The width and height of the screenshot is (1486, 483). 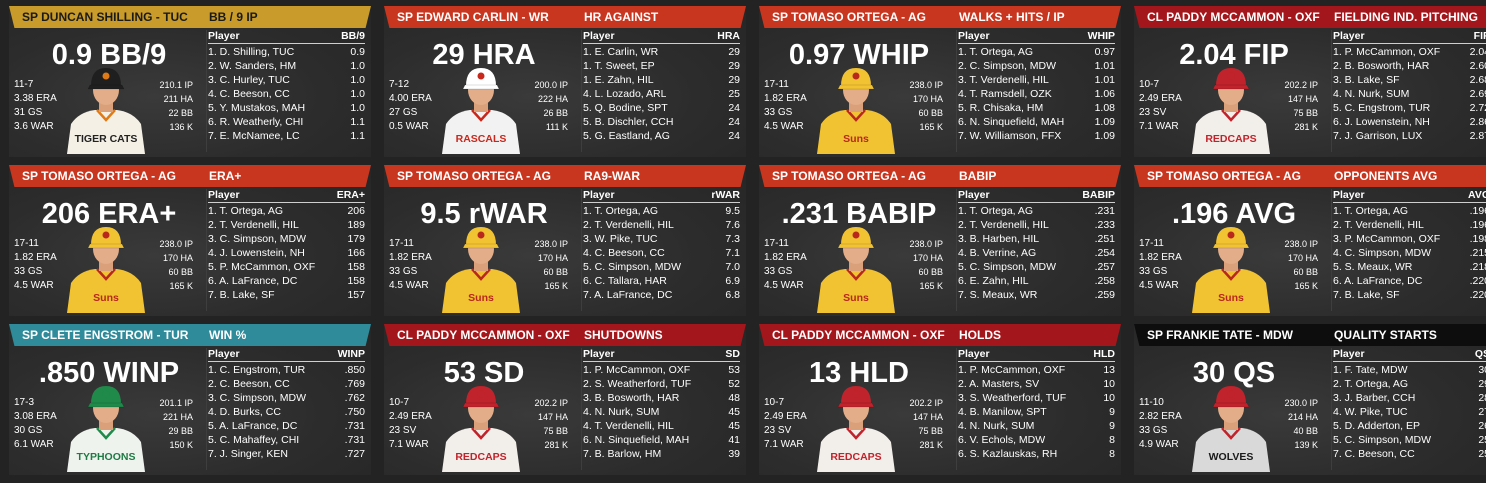 I want to click on banner-player: CL PADDY MCCAMMON - OXF, so click(x=483, y=335).